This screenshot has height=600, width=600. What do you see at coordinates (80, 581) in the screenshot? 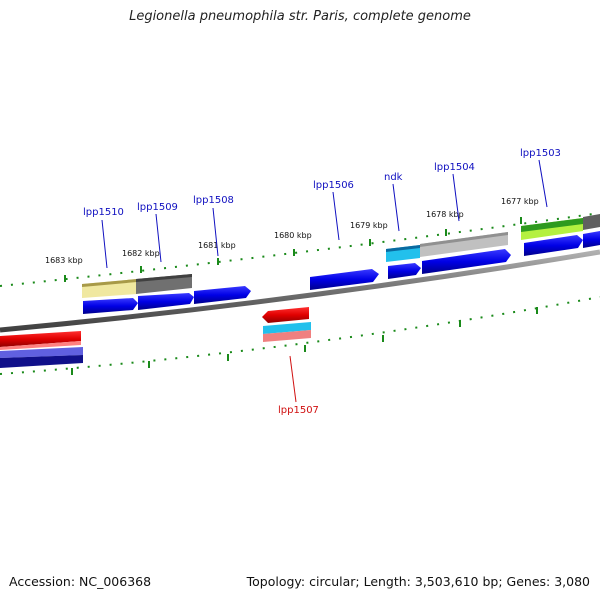
I see `accession-text: Accession: NC_006368` at bounding box center [80, 581].